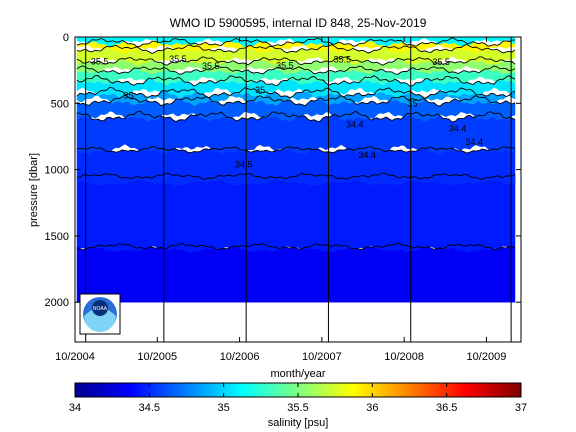 The height and width of the screenshot is (432, 576). Describe the element at coordinates (322, 357) in the screenshot. I see `x-tick-label: 10/2007` at that location.